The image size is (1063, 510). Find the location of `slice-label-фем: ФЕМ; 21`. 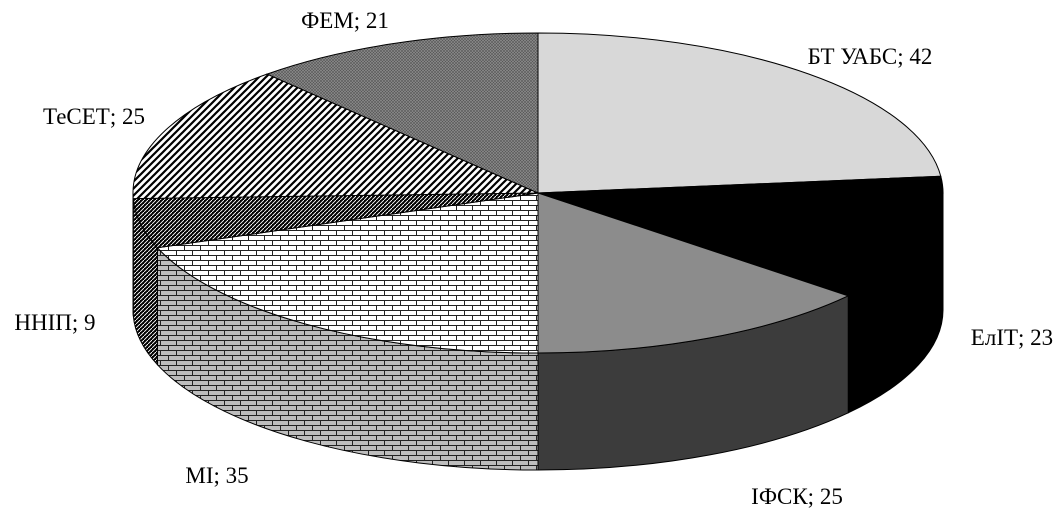

slice-label-фем: ФЕМ; 21 is located at coordinates (345, 20).